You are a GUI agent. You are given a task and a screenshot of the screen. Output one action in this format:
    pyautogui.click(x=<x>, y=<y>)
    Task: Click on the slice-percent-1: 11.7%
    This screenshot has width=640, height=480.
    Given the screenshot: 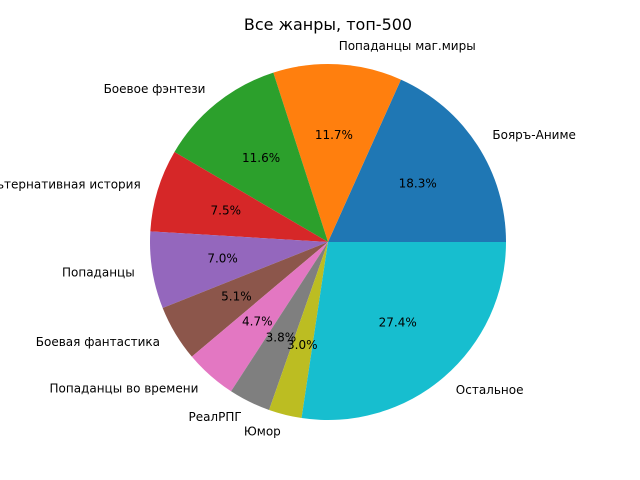 What is the action you would take?
    pyautogui.click(x=334, y=135)
    